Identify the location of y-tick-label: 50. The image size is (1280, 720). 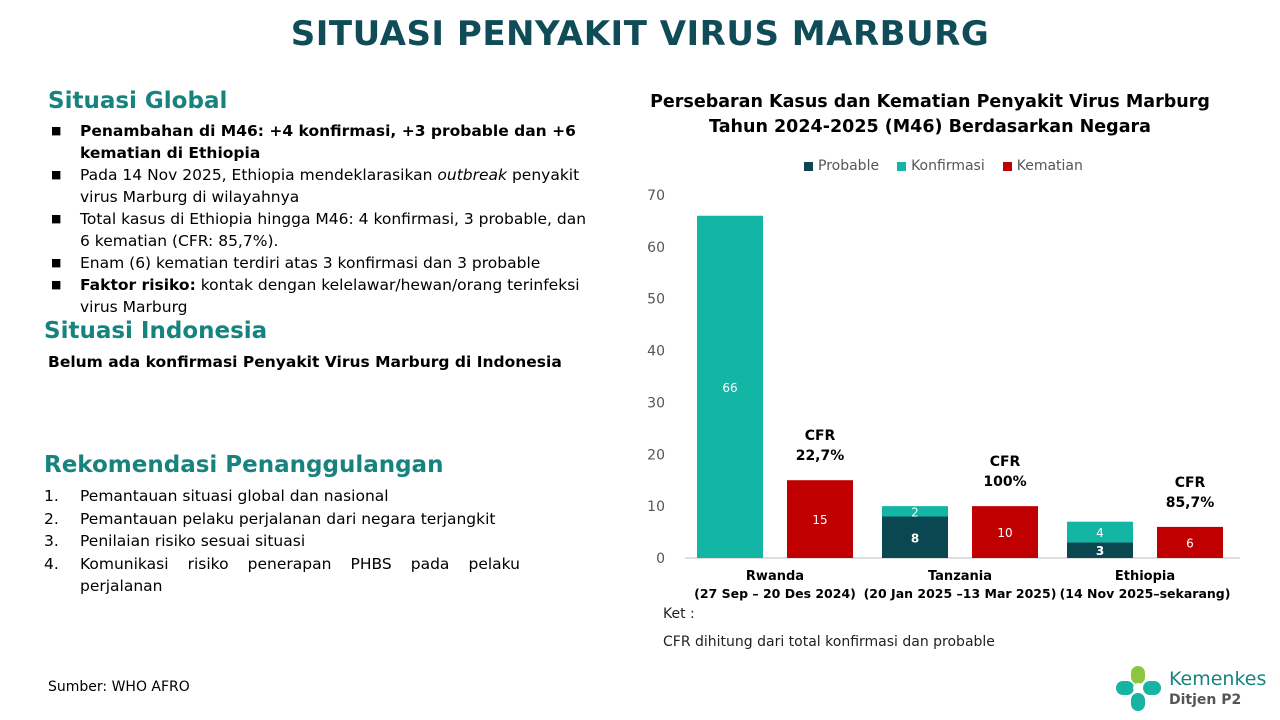
(656, 300).